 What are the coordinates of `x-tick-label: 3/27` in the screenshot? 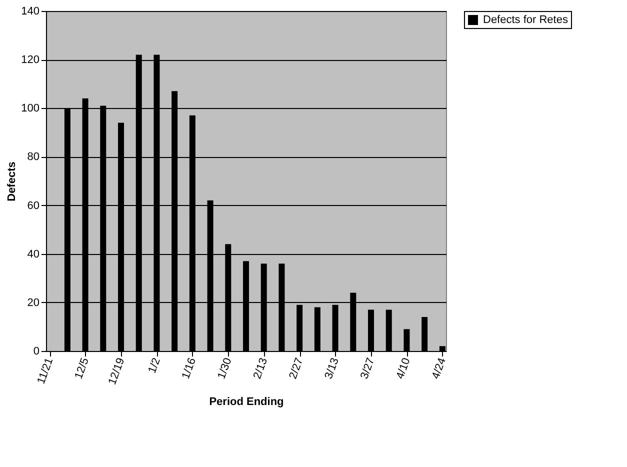 It's located at (368, 368).